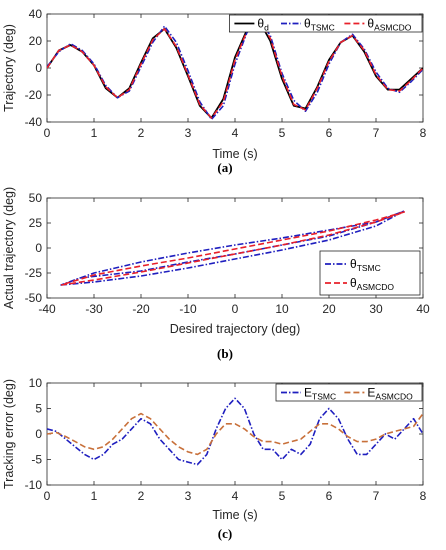 The height and width of the screenshot is (550, 446). What do you see at coordinates (235, 329) in the screenshot?
I see `x-axis-label: Desired trajectory (deg)` at bounding box center [235, 329].